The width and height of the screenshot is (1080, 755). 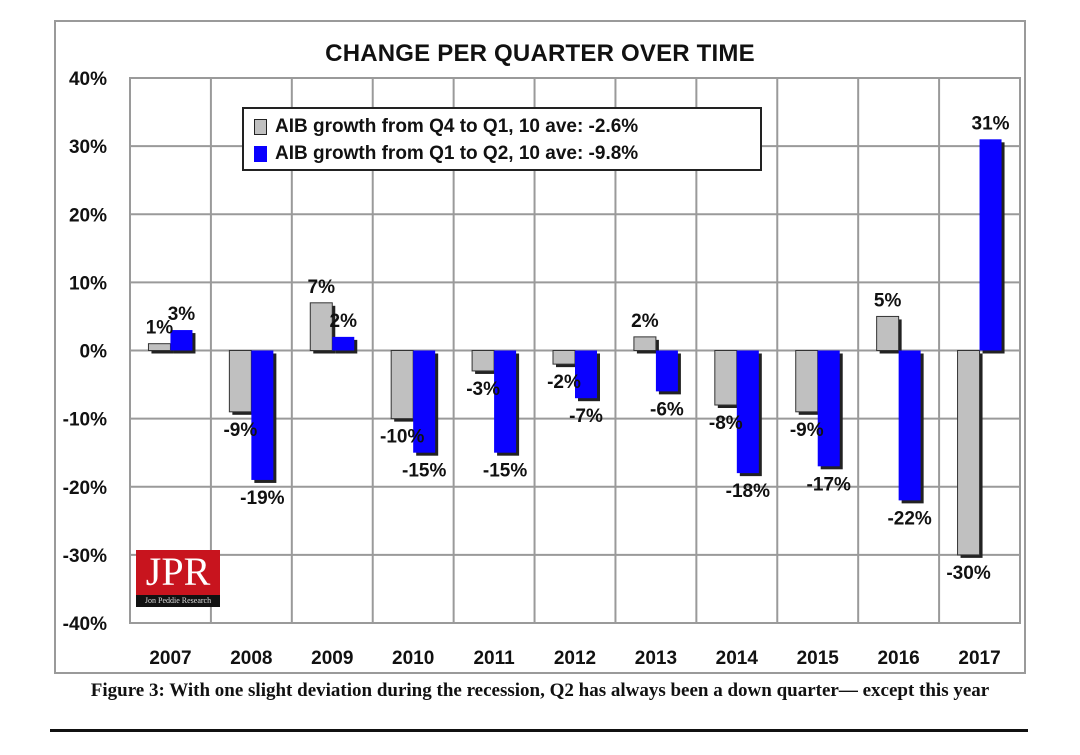 I want to click on x-tick-label: 2013, so click(x=656, y=658).